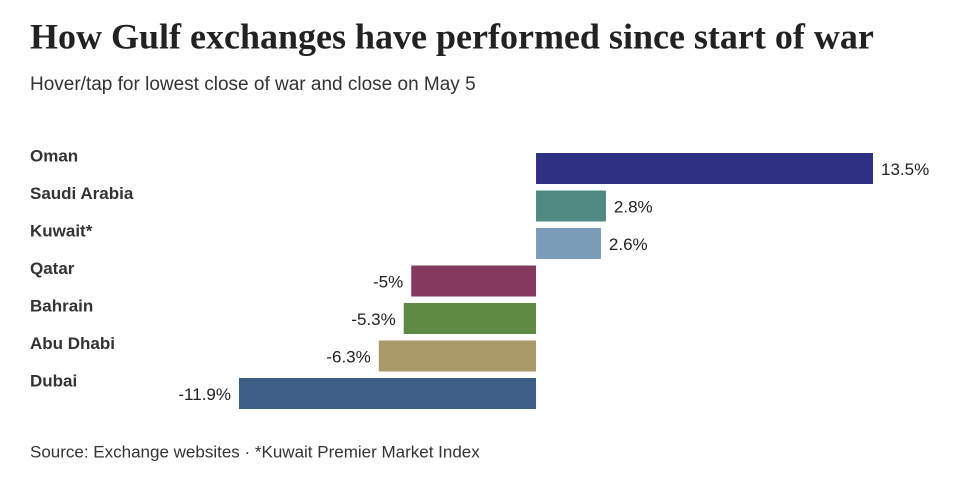 This screenshot has height=482, width=960. I want to click on category-label: Saudi Arabia, so click(82, 193).